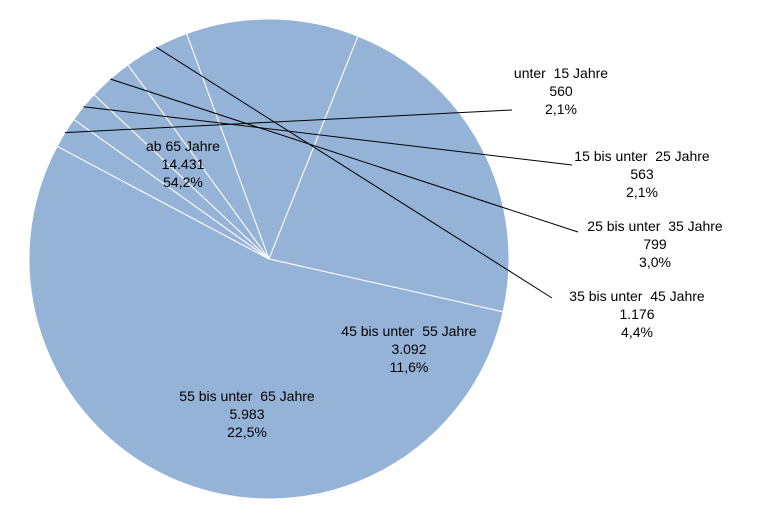 This screenshot has width=759, height=525. What do you see at coordinates (328, 136) in the screenshot?
I see `leader-line-15-bis-unter-25-jahre` at bounding box center [328, 136].